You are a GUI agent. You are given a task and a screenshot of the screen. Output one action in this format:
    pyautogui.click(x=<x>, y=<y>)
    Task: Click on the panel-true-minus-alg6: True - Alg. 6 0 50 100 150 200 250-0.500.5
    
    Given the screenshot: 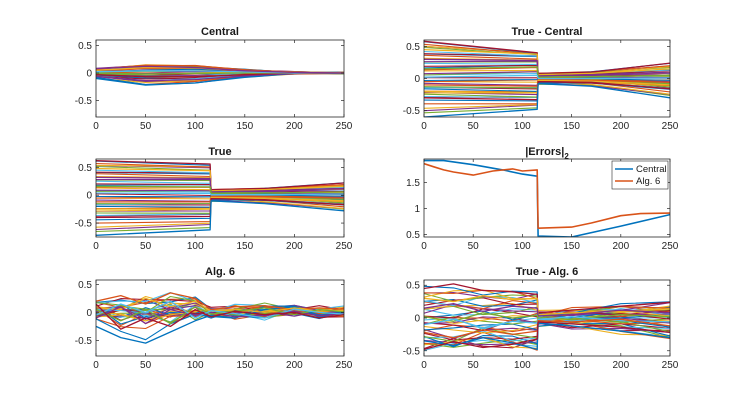 What is the action you would take?
    pyautogui.click(x=541, y=318)
    